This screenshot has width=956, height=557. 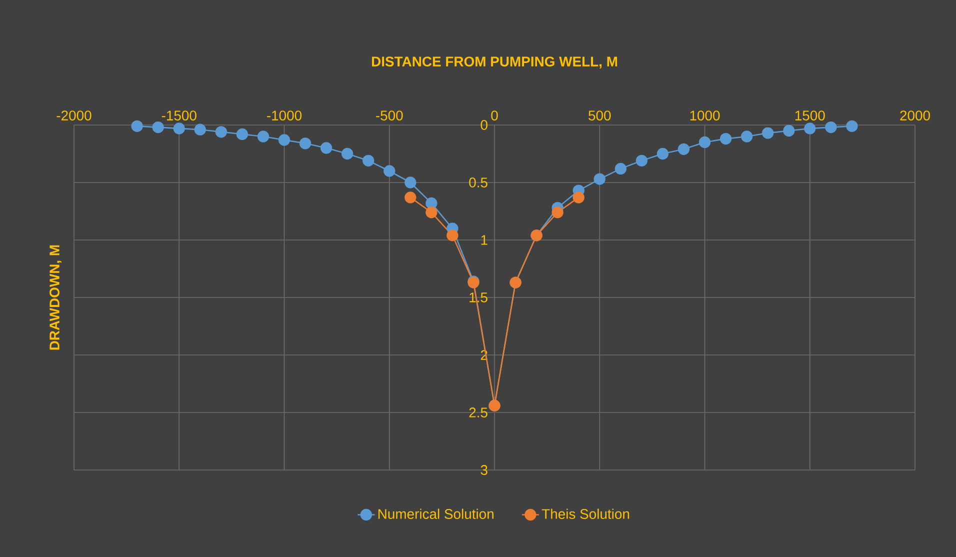 What do you see at coordinates (705, 115) in the screenshot?
I see `x-tick-label: 1000` at bounding box center [705, 115].